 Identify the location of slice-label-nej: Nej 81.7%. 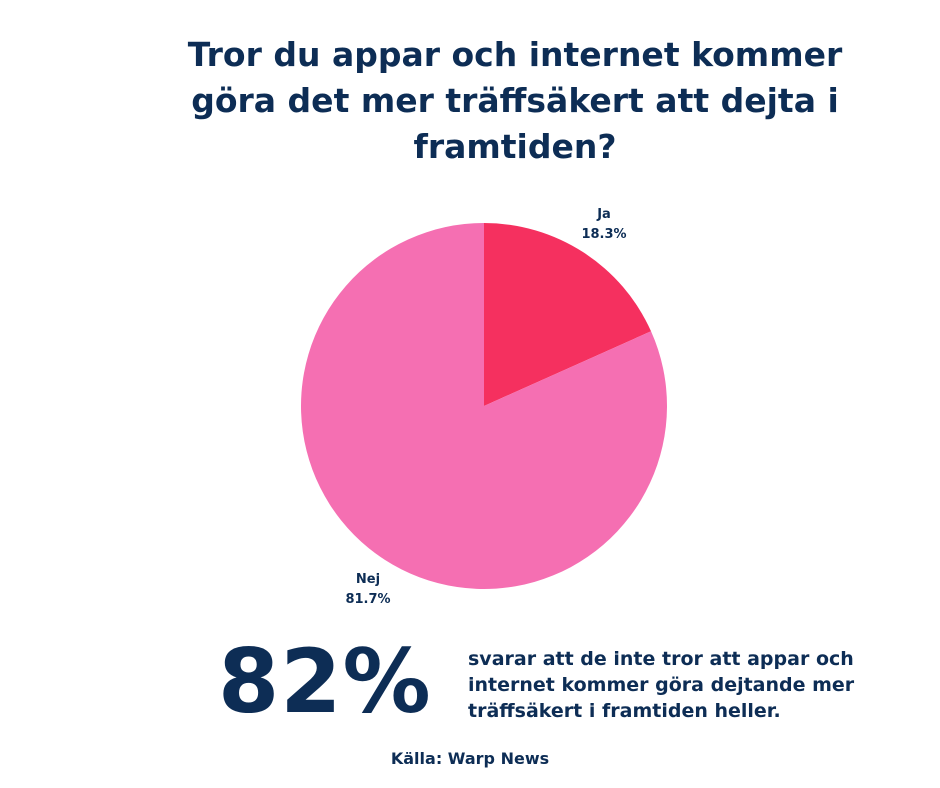
(368, 590).